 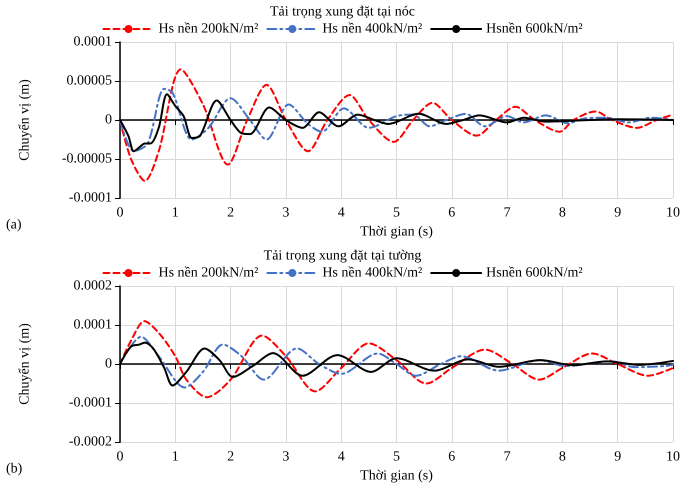 What do you see at coordinates (14, 469) in the screenshot?
I see `text: (b)` at bounding box center [14, 469].